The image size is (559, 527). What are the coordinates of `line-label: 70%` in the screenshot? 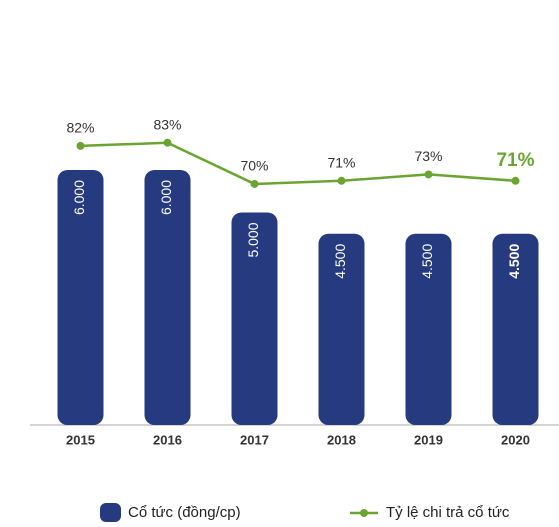 It's located at (254, 166).